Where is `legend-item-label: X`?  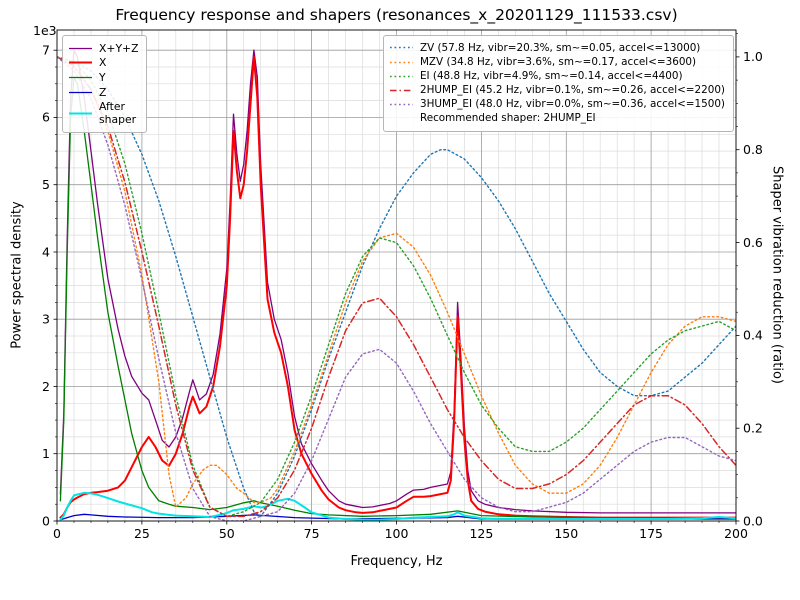
legend-item-label: X is located at coordinates (103, 63).